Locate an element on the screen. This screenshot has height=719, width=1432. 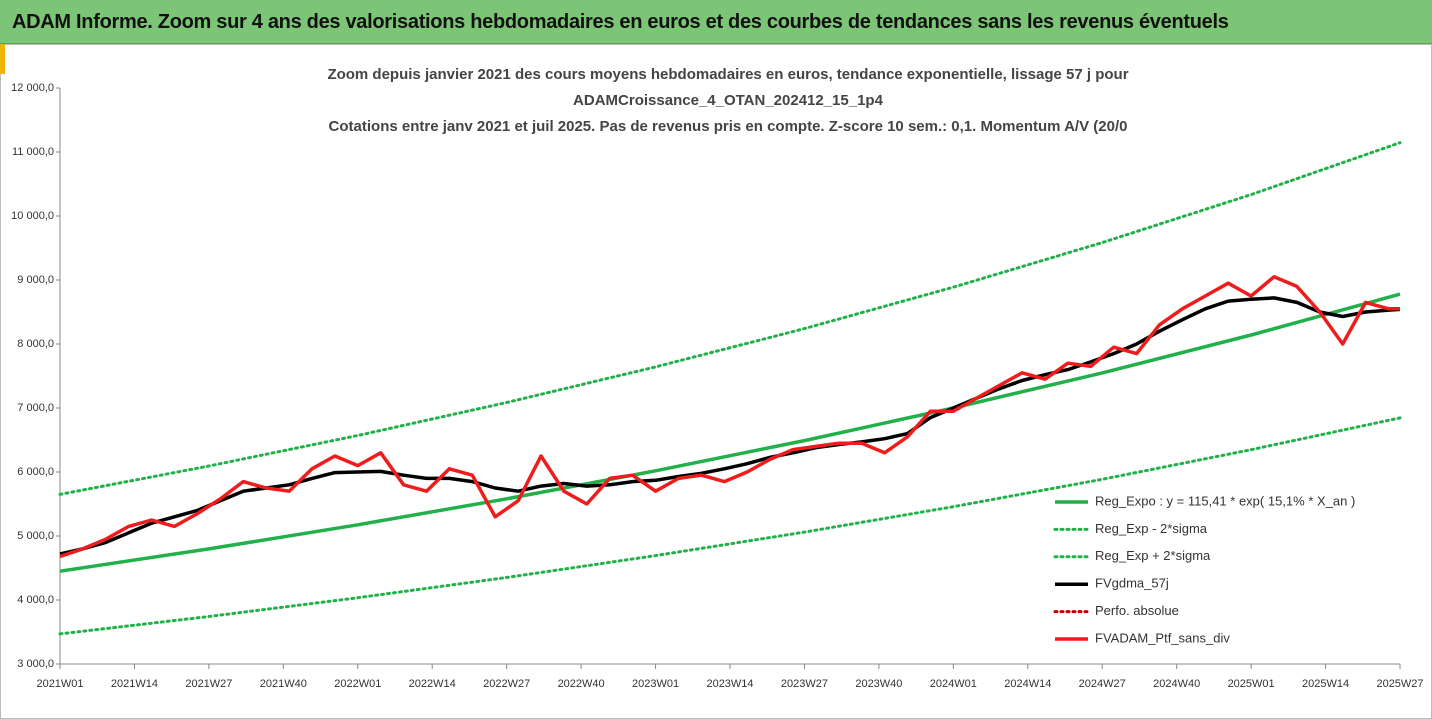
y-tick-label: 3 000,0 is located at coordinates (35, 664).